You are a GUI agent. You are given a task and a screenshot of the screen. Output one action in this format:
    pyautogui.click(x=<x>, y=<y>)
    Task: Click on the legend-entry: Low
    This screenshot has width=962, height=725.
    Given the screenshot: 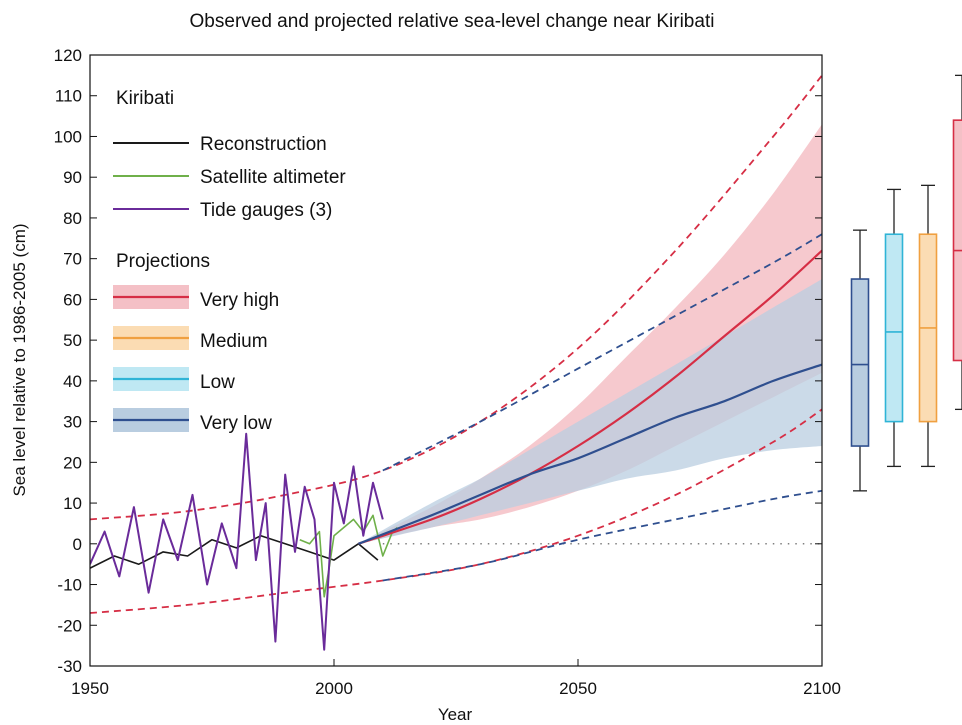 What is the action you would take?
    pyautogui.click(x=217, y=382)
    